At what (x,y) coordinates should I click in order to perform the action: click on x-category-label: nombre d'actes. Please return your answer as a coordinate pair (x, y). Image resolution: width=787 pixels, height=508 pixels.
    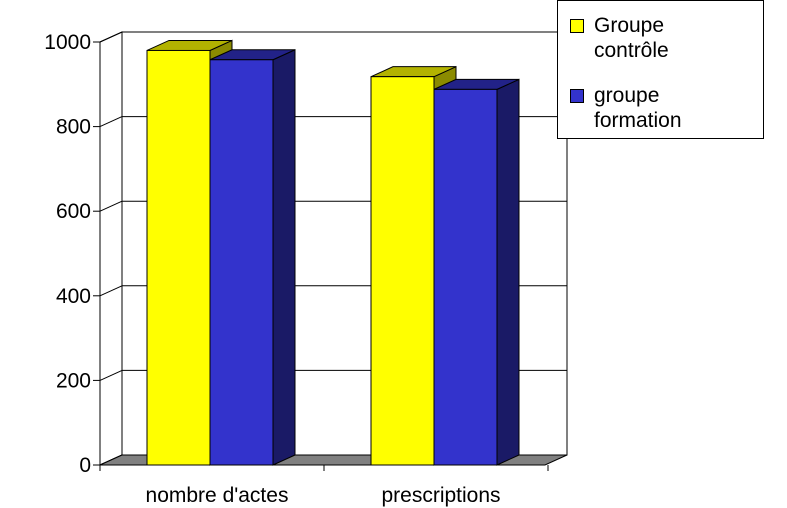
    Looking at the image, I should click on (217, 495).